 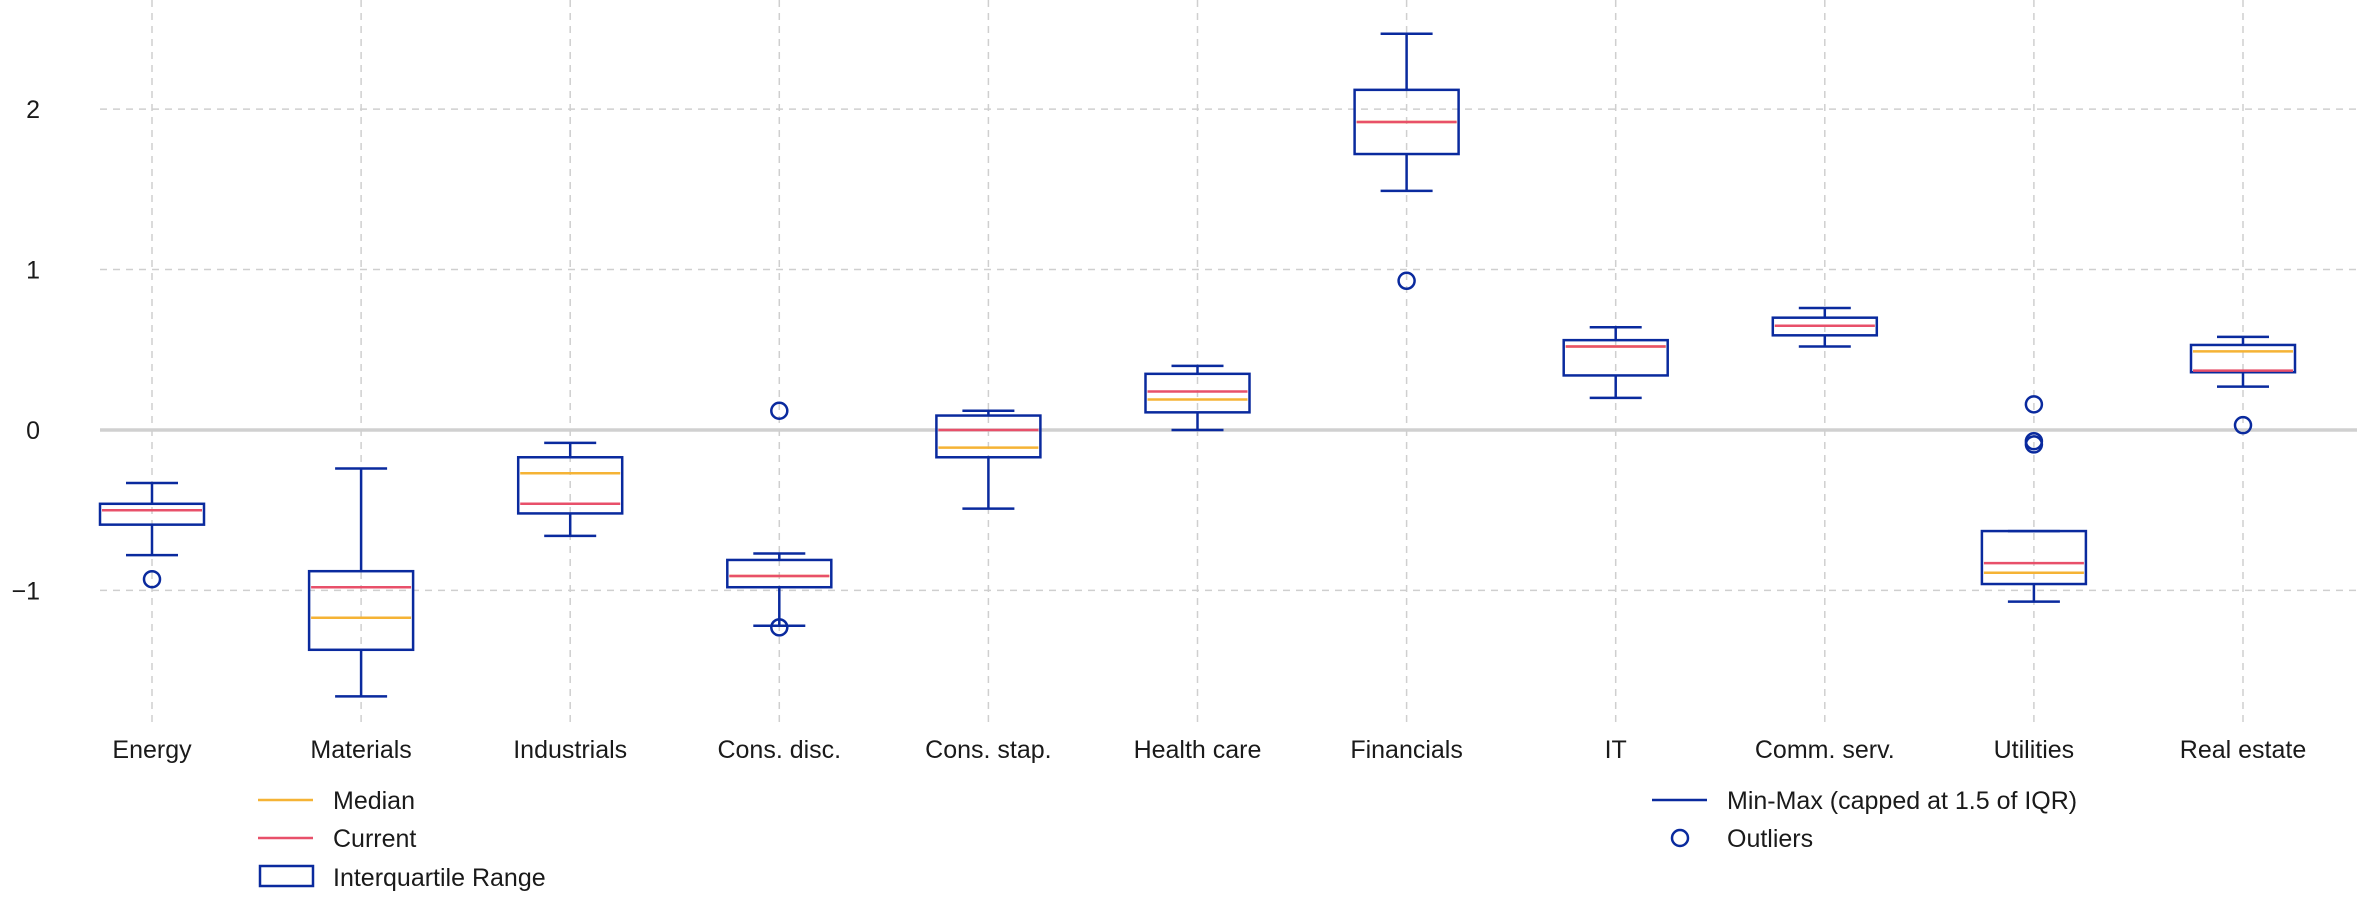 What do you see at coordinates (1616, 750) in the screenshot?
I see `x-tick-label: IT` at bounding box center [1616, 750].